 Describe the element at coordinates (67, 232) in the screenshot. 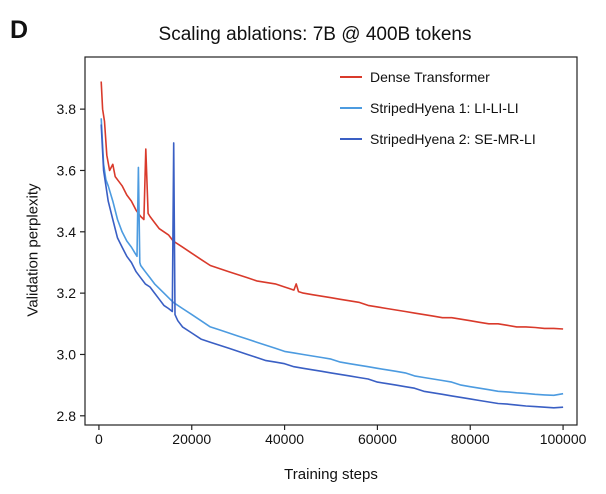

I see `y-tick-label: 3.4` at that location.